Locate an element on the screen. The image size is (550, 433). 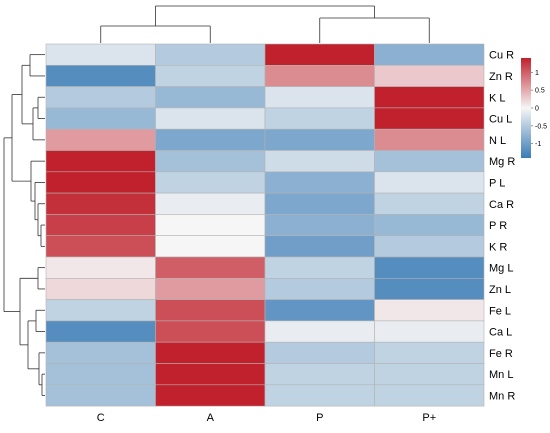
row-label: Mg R is located at coordinates (502, 162).